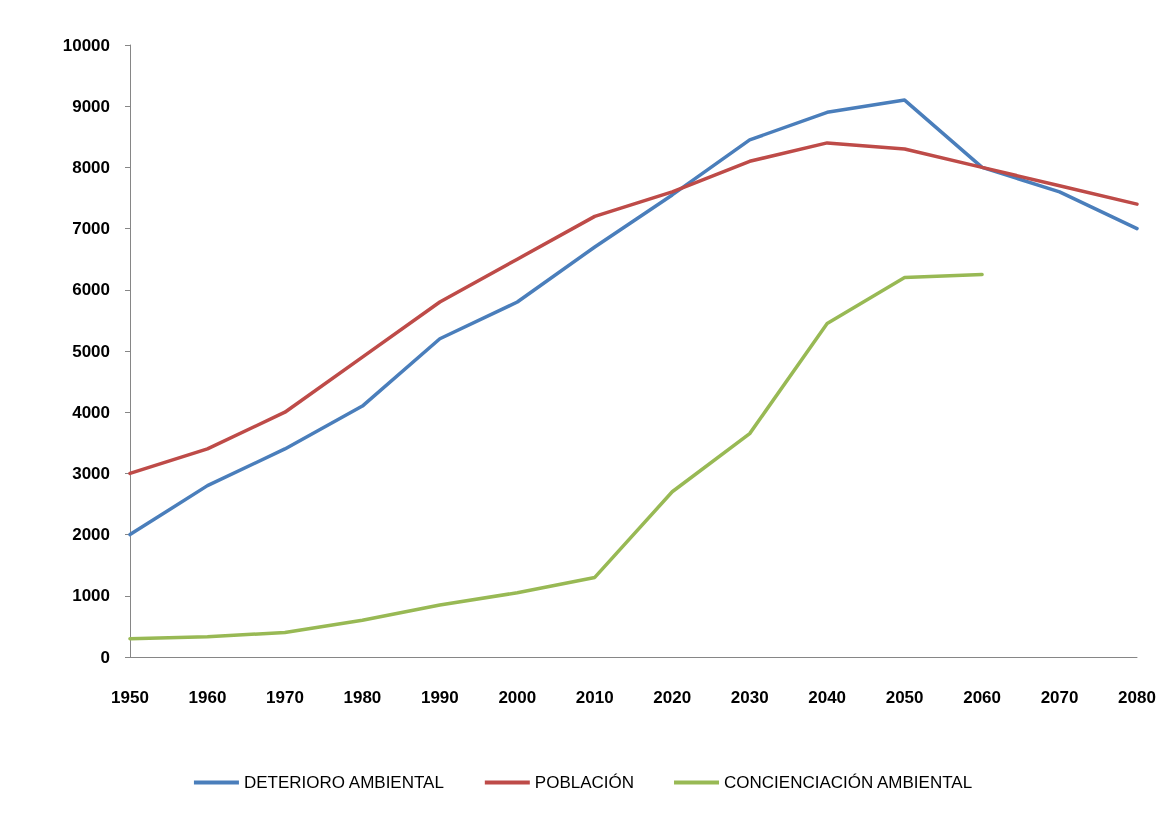  I want to click on legend-label: POBLACIÓN, so click(584, 782).